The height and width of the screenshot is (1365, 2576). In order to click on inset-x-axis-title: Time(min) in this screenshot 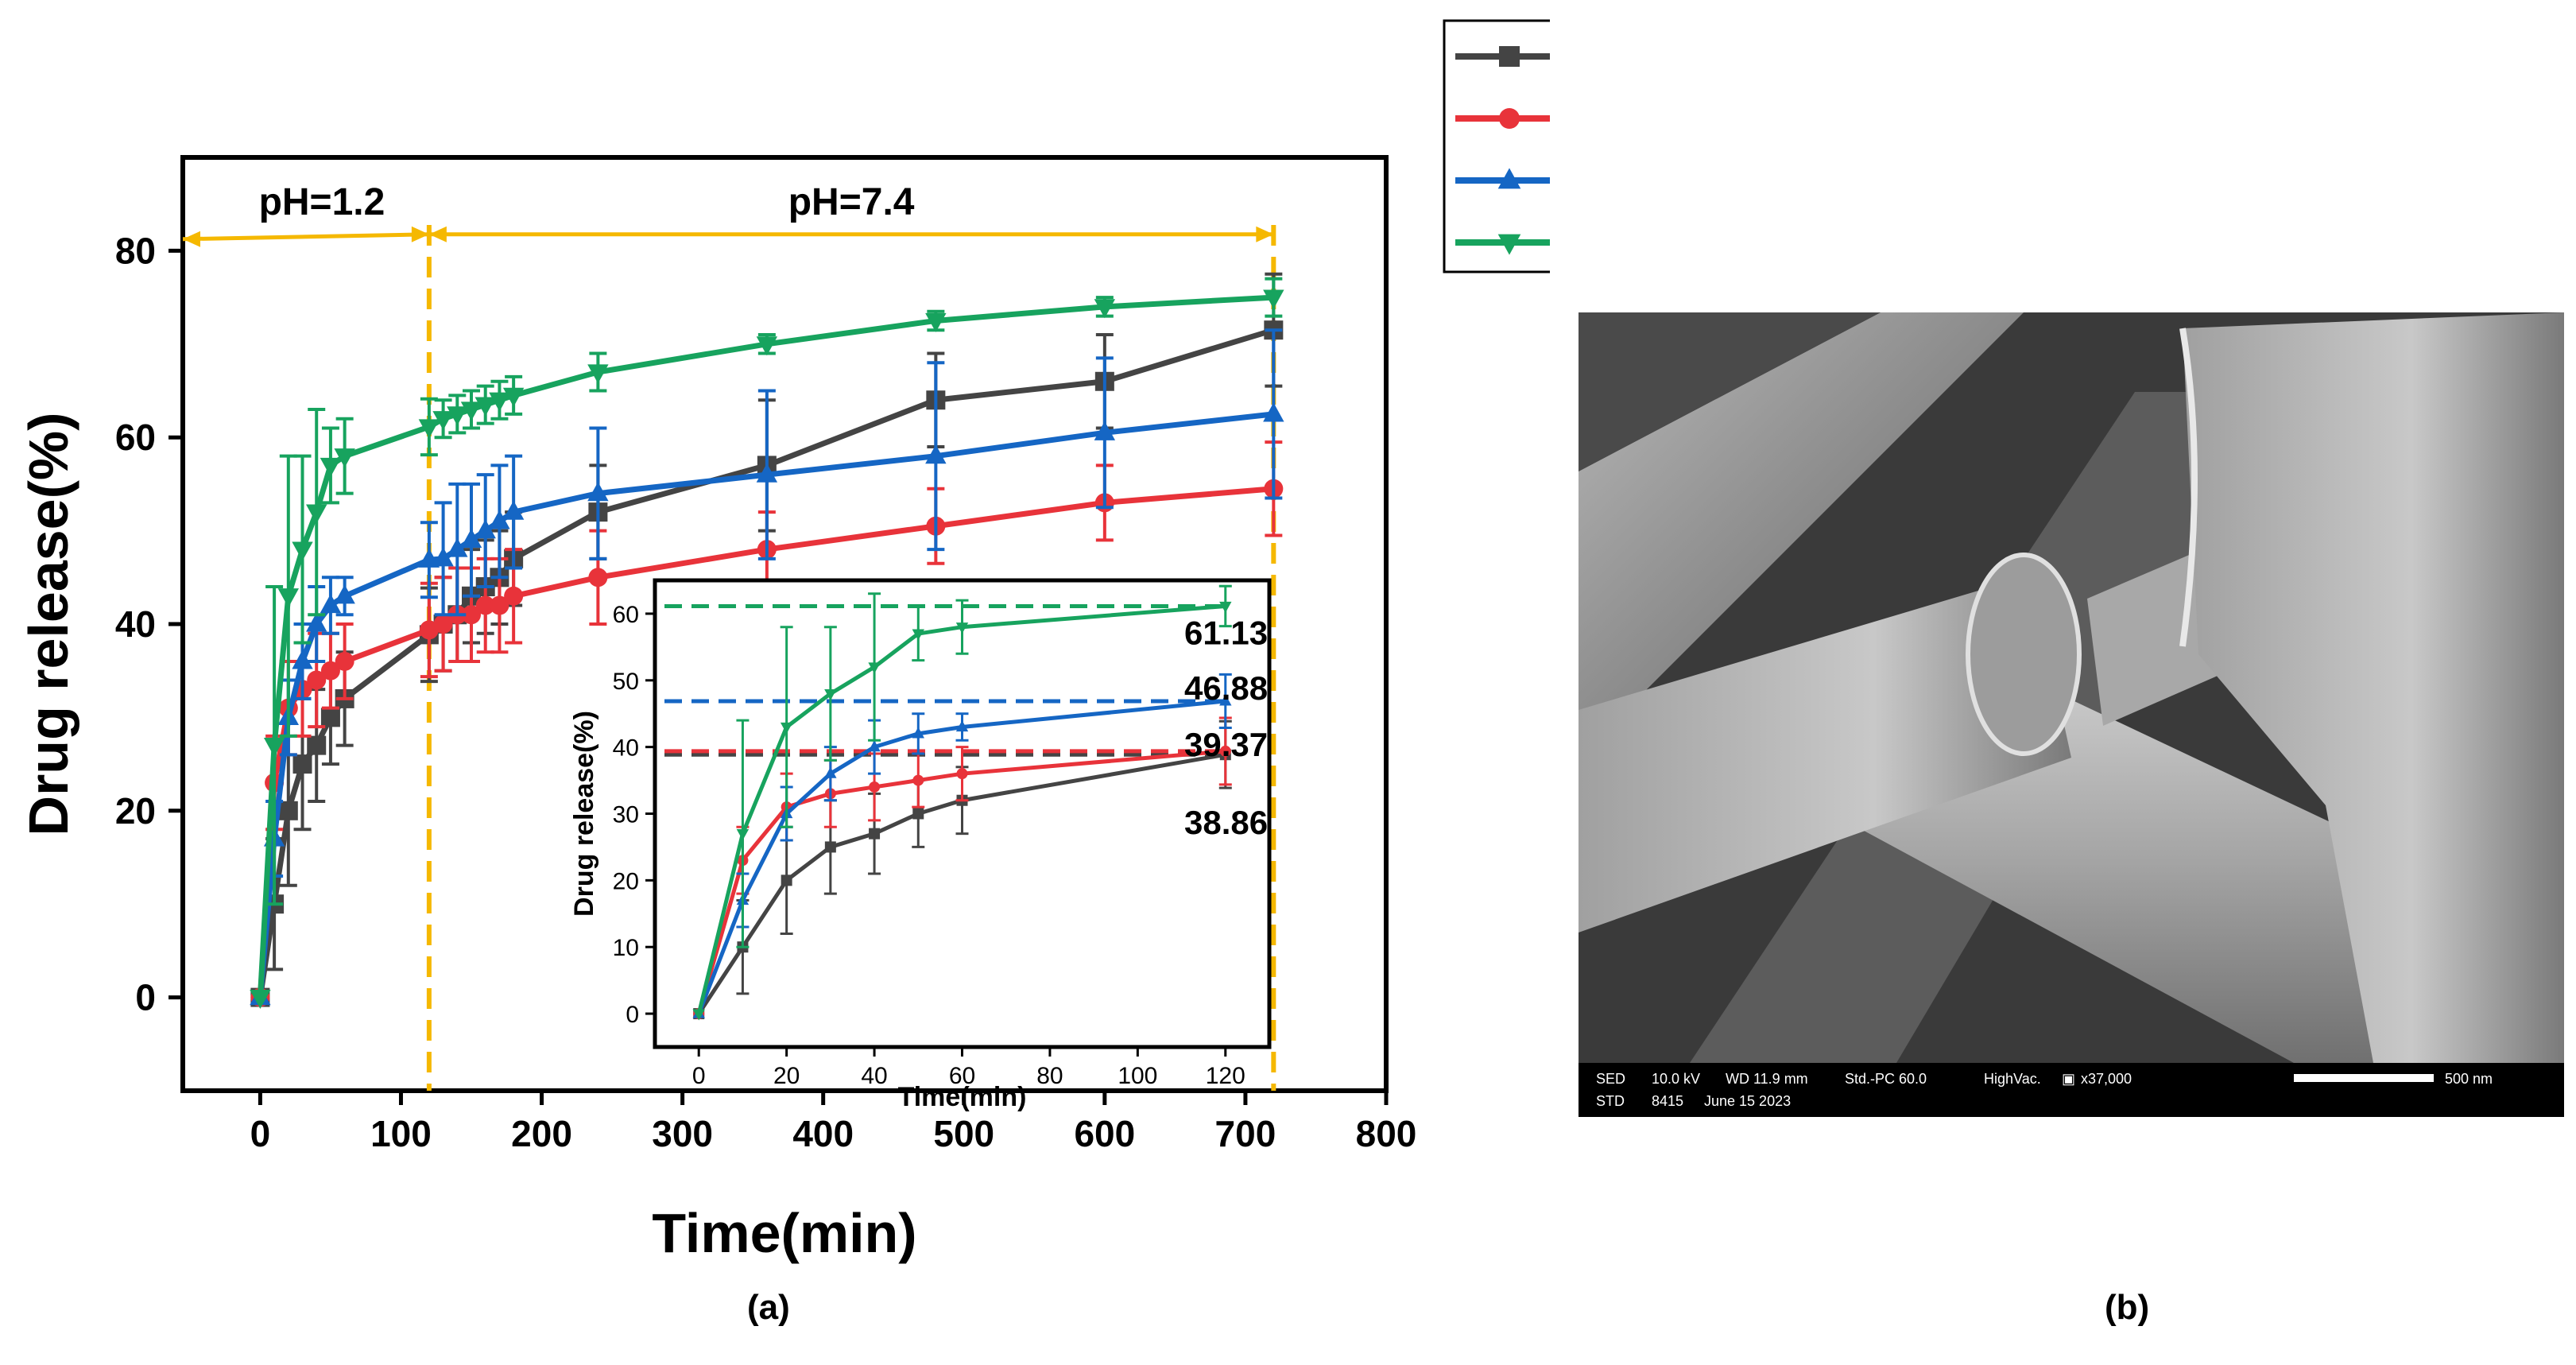, I will do `click(962, 1097)`.